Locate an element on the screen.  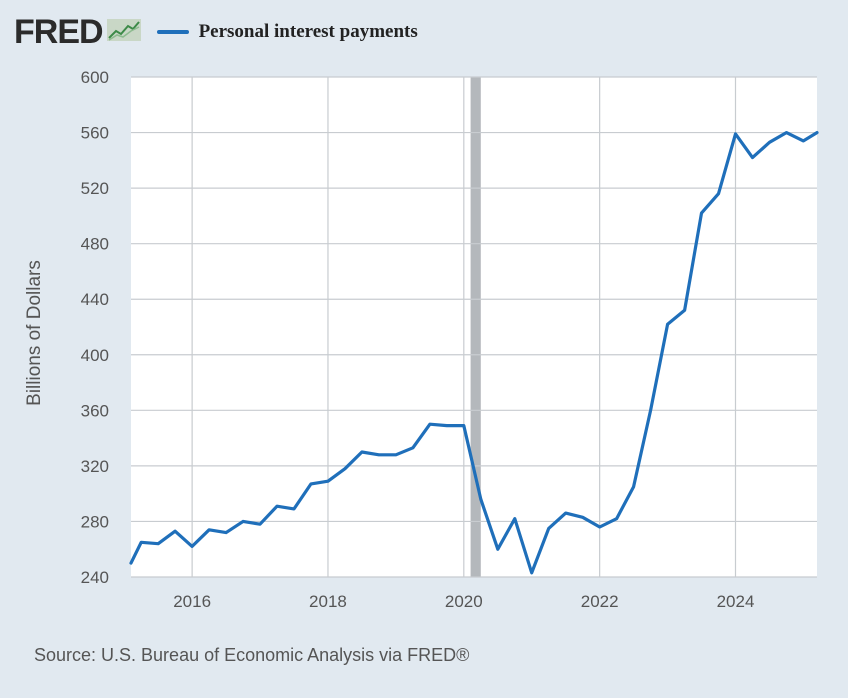
y-tick-label: 320 is located at coordinates (95, 466).